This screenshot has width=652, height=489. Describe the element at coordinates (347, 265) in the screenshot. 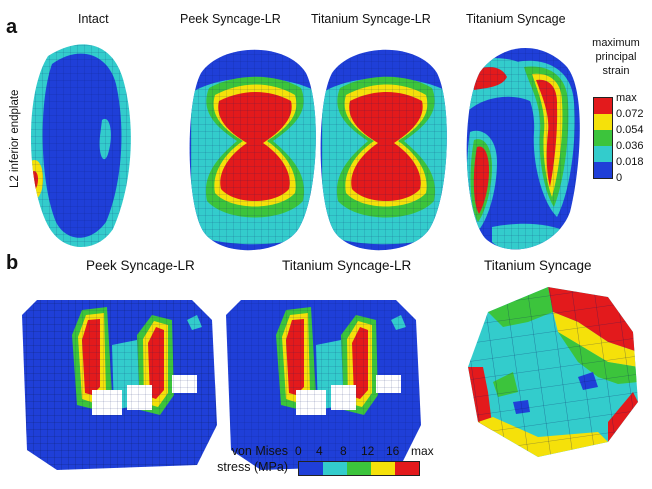

I see `panel-b-title-ti-lr: Titanium Syncage-LR` at that location.